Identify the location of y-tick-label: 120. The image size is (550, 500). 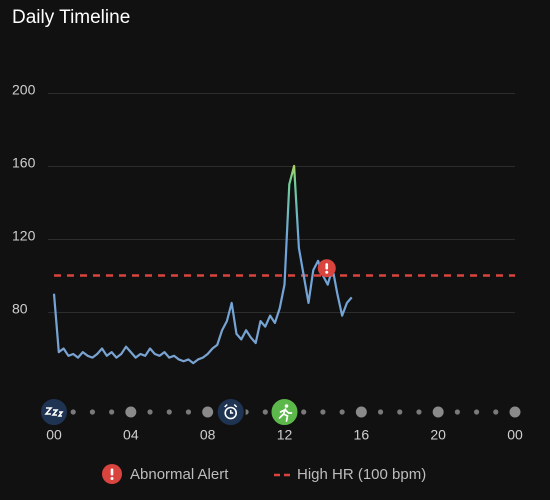
(24, 236).